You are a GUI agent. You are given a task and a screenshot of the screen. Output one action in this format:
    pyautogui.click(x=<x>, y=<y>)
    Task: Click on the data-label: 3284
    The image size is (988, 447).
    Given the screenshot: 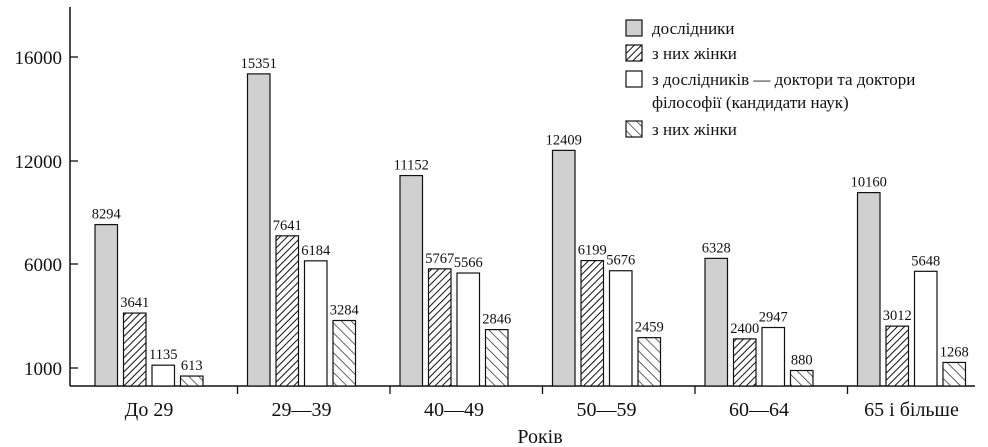 What is the action you would take?
    pyautogui.click(x=345, y=310)
    